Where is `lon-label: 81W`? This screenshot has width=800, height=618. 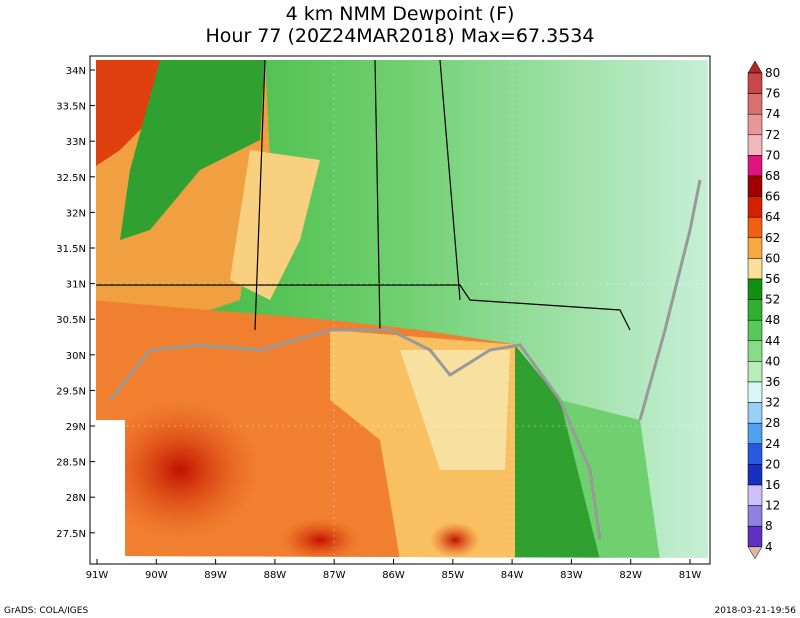
lon-label: 81W is located at coordinates (690, 575).